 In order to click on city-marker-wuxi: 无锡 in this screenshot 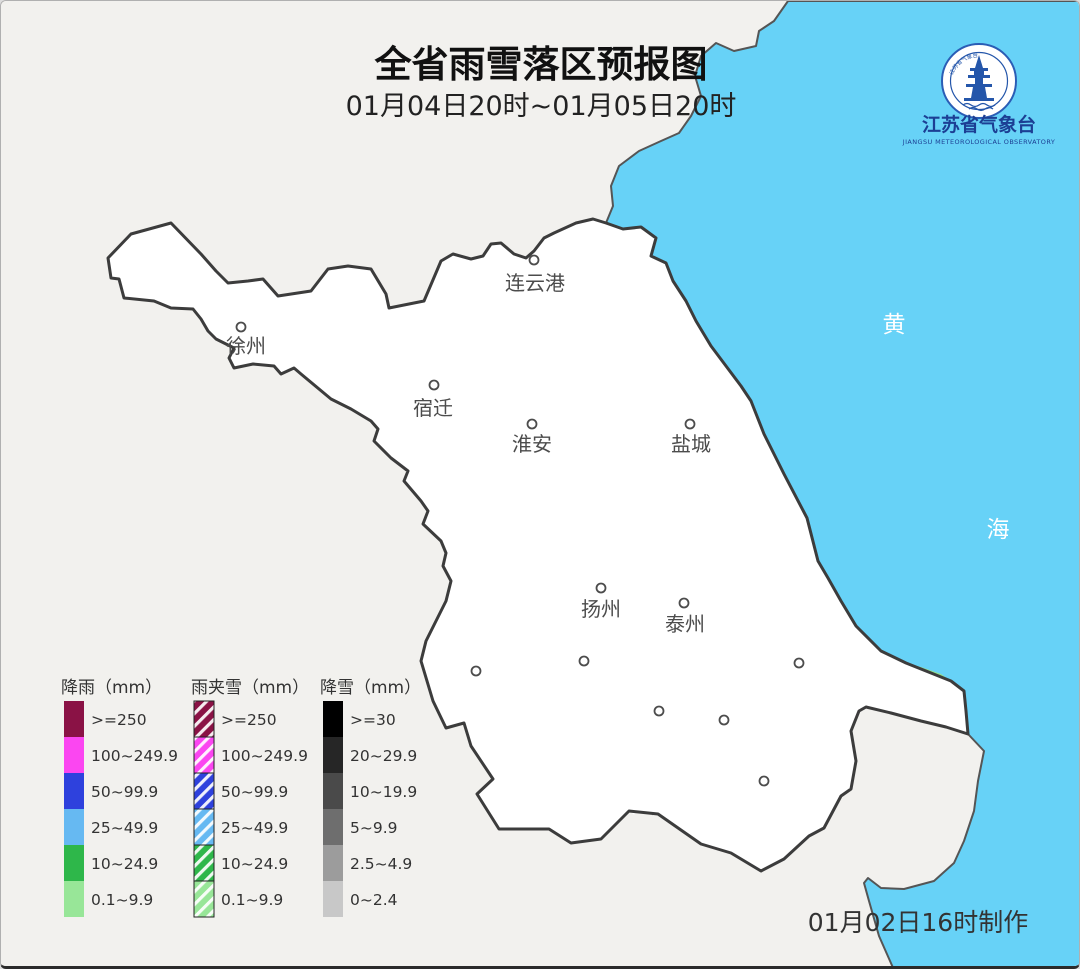, I will do `click(725, 734)`.